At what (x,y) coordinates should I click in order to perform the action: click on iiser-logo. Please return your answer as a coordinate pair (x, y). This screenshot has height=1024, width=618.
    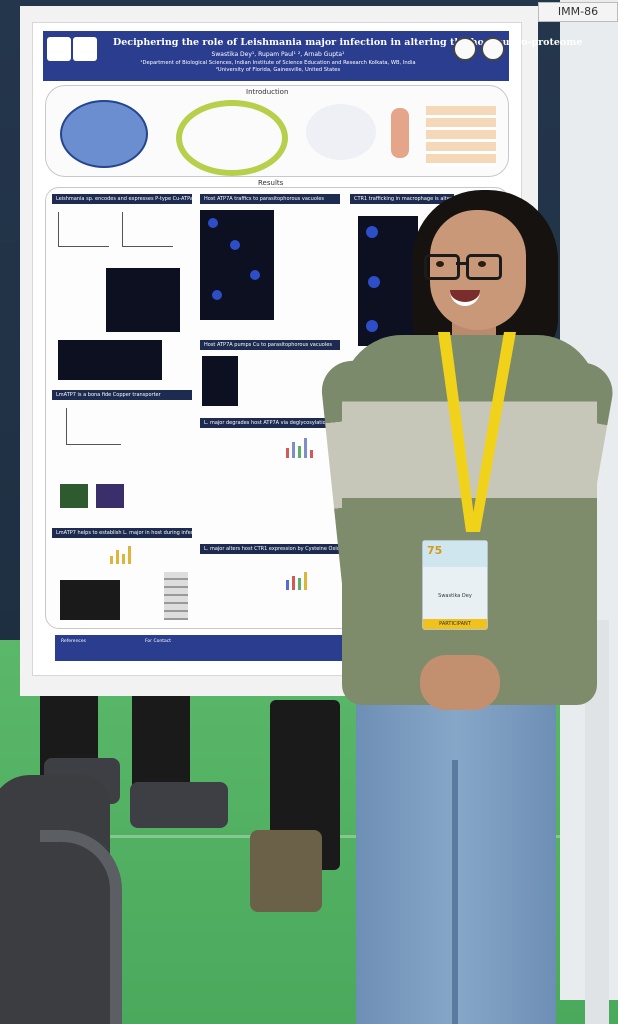
    Looking at the image, I should click on (59, 49).